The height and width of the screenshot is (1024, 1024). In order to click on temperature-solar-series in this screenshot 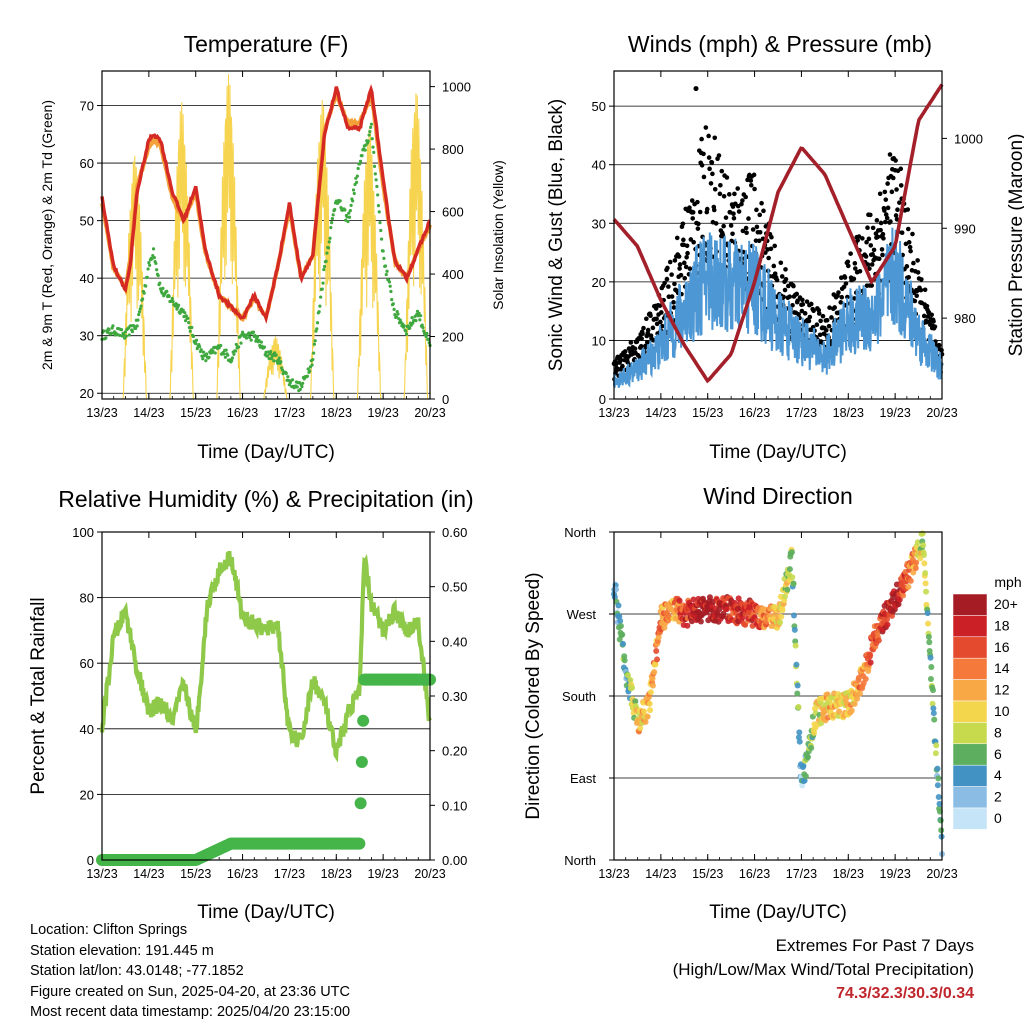, I will do `click(266, 237)`.